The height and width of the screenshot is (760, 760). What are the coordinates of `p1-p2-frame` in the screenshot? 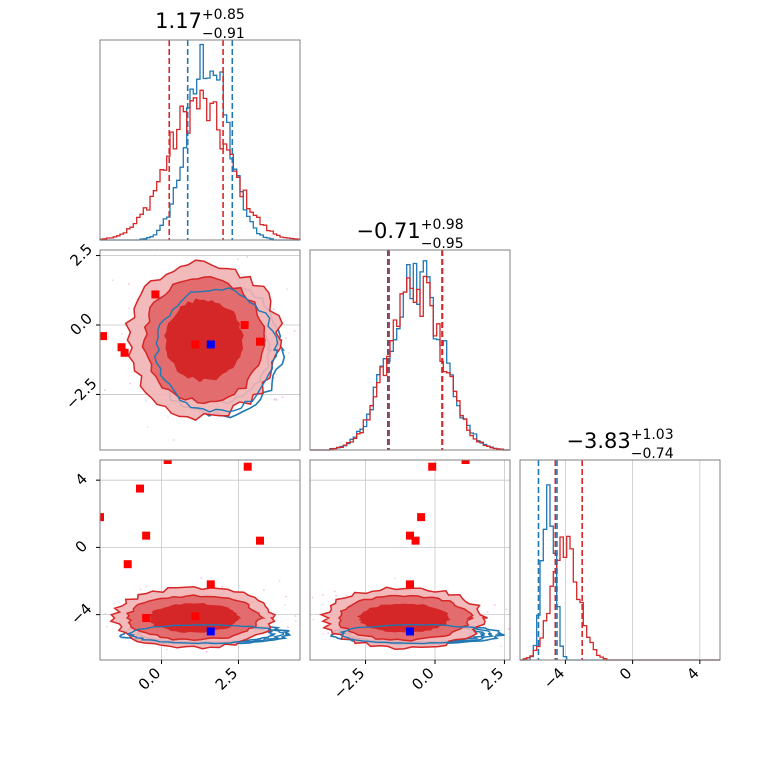 It's located at (200, 350).